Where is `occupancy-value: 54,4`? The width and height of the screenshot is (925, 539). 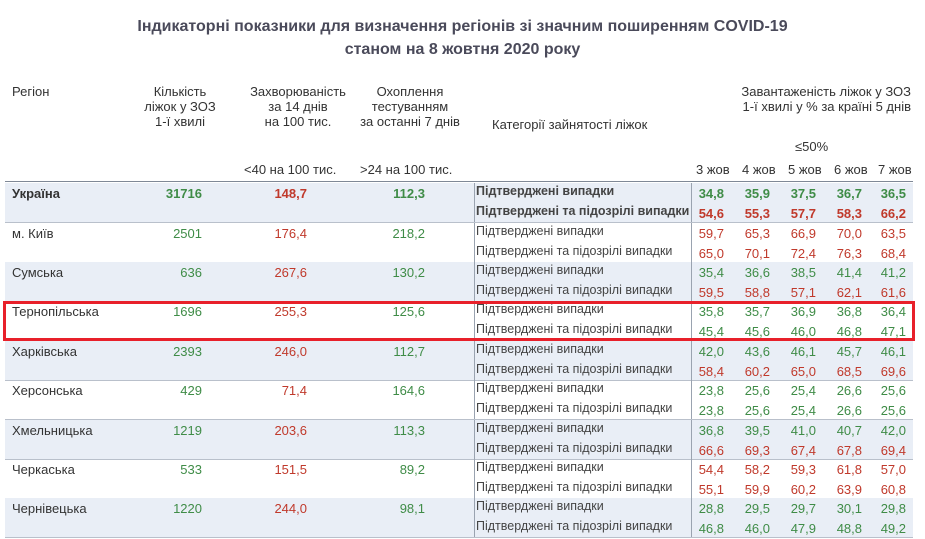 occupancy-value: 54,4 is located at coordinates (711, 469).